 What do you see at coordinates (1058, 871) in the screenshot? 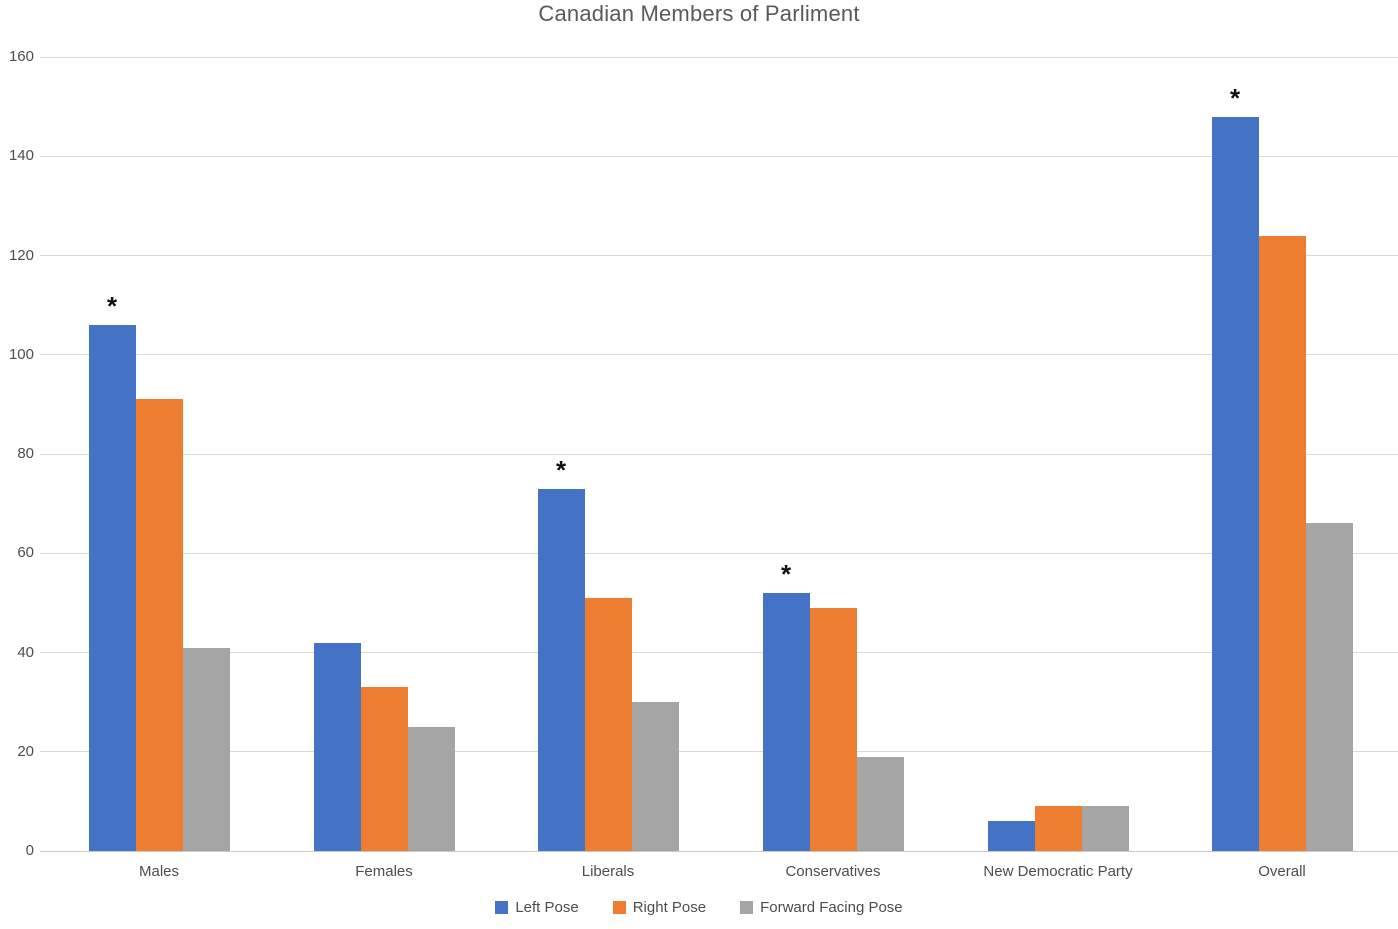
I see `x-category-label-new-democratic-party: New Democratic Party` at bounding box center [1058, 871].